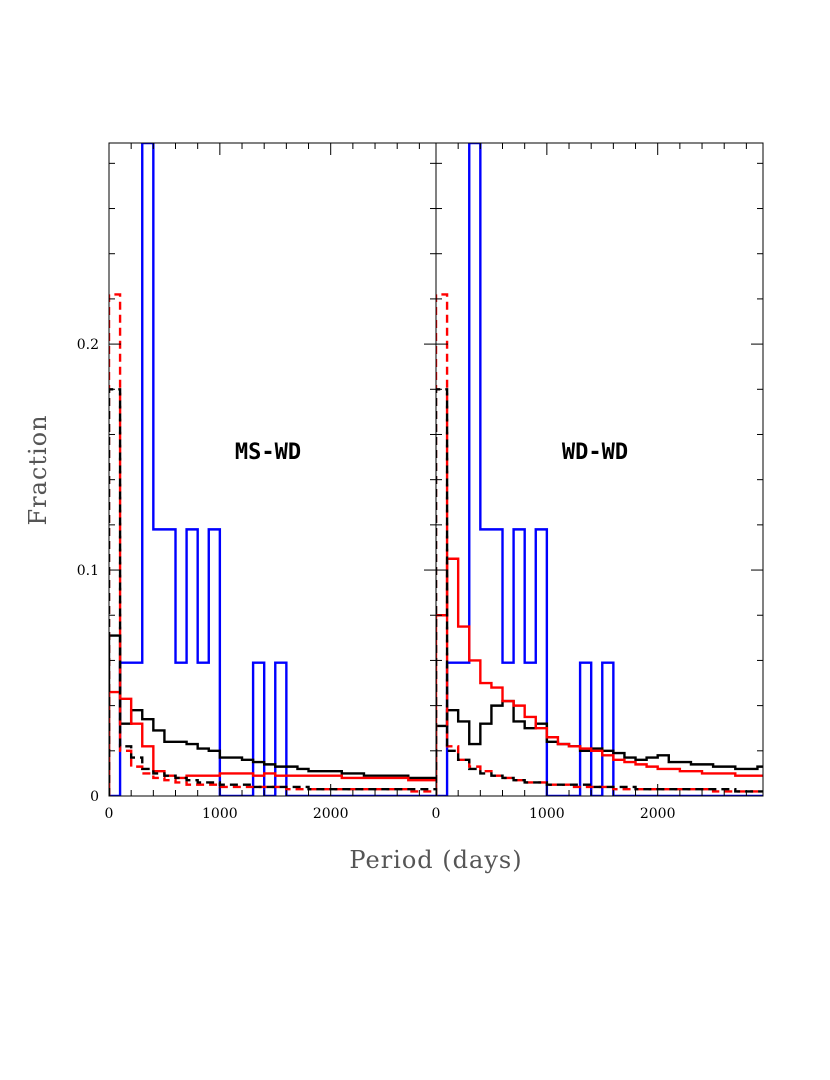 The height and width of the screenshot is (1080, 830). What do you see at coordinates (94, 797) in the screenshot?
I see `y-tick-label: 0` at bounding box center [94, 797].